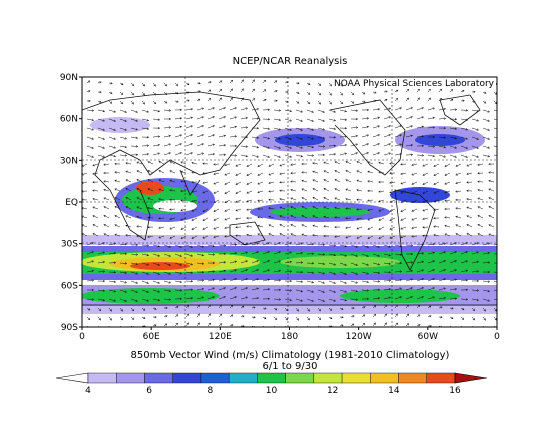 This screenshot has width=540, height=422. What do you see at coordinates (69, 245) in the screenshot?
I see `lat-label: 30S` at bounding box center [69, 245].